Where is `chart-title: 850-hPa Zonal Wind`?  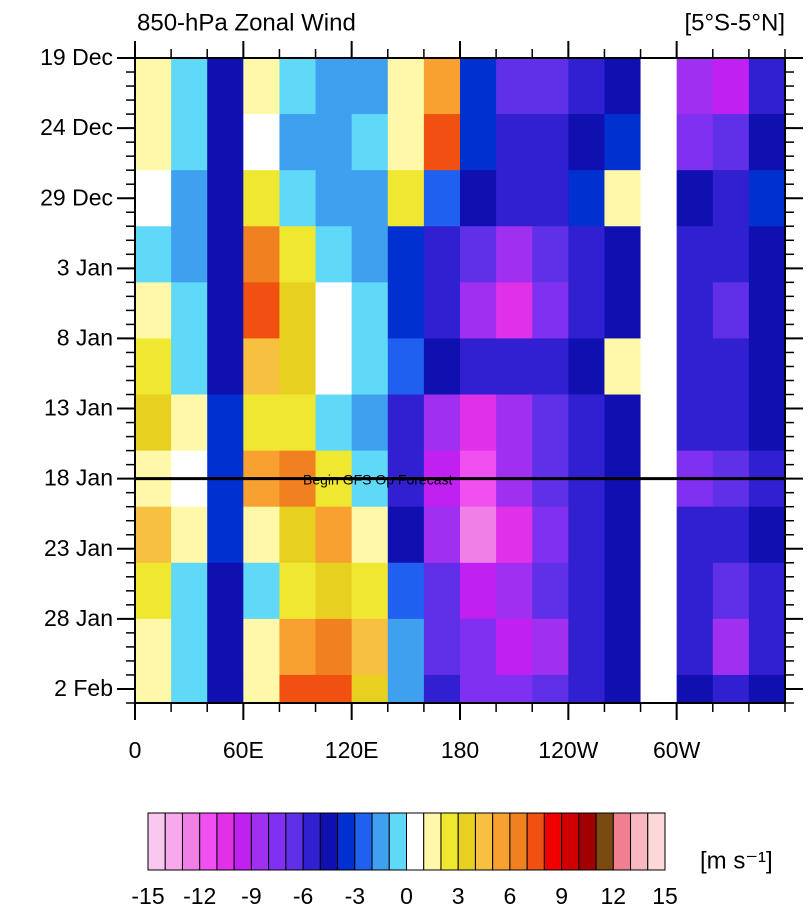 chart-title: 850-hPa Zonal Wind is located at coordinates (246, 22).